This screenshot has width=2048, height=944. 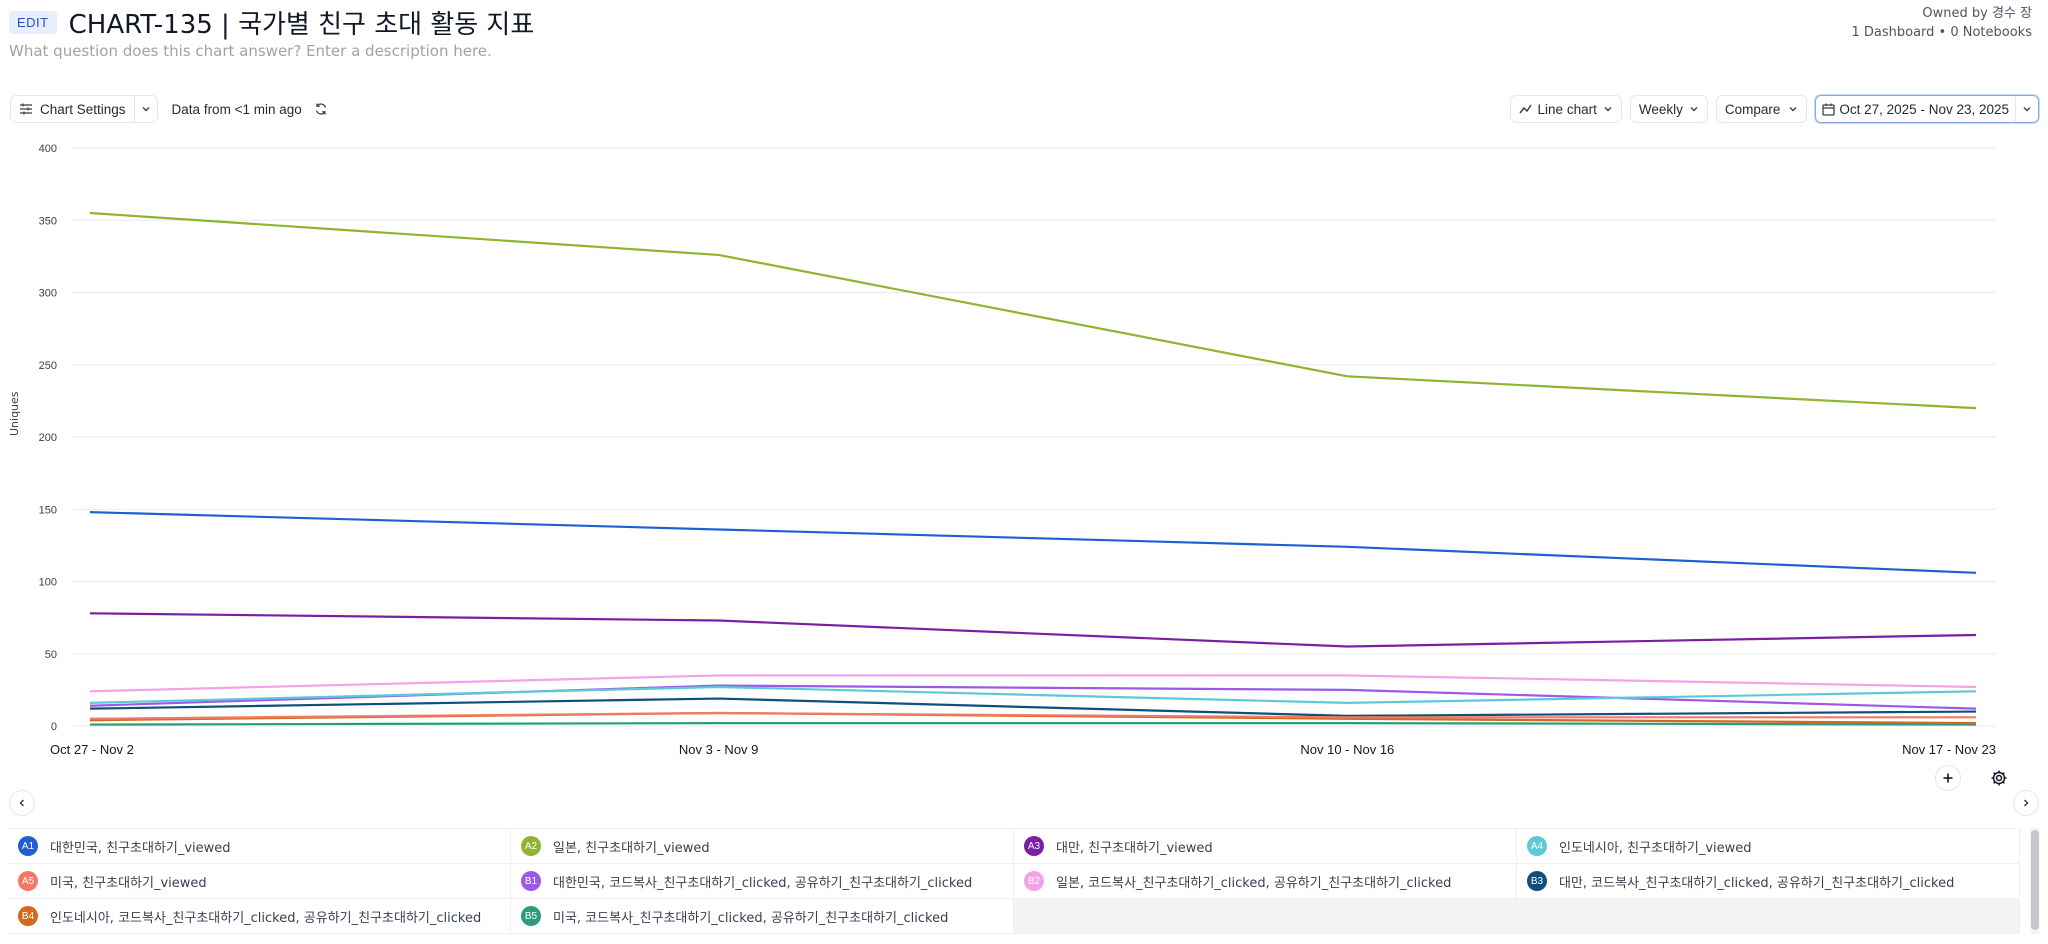 I want to click on page-title: CHART-135 | 국가별 친구 초대 활동 지표, so click(x=301, y=25).